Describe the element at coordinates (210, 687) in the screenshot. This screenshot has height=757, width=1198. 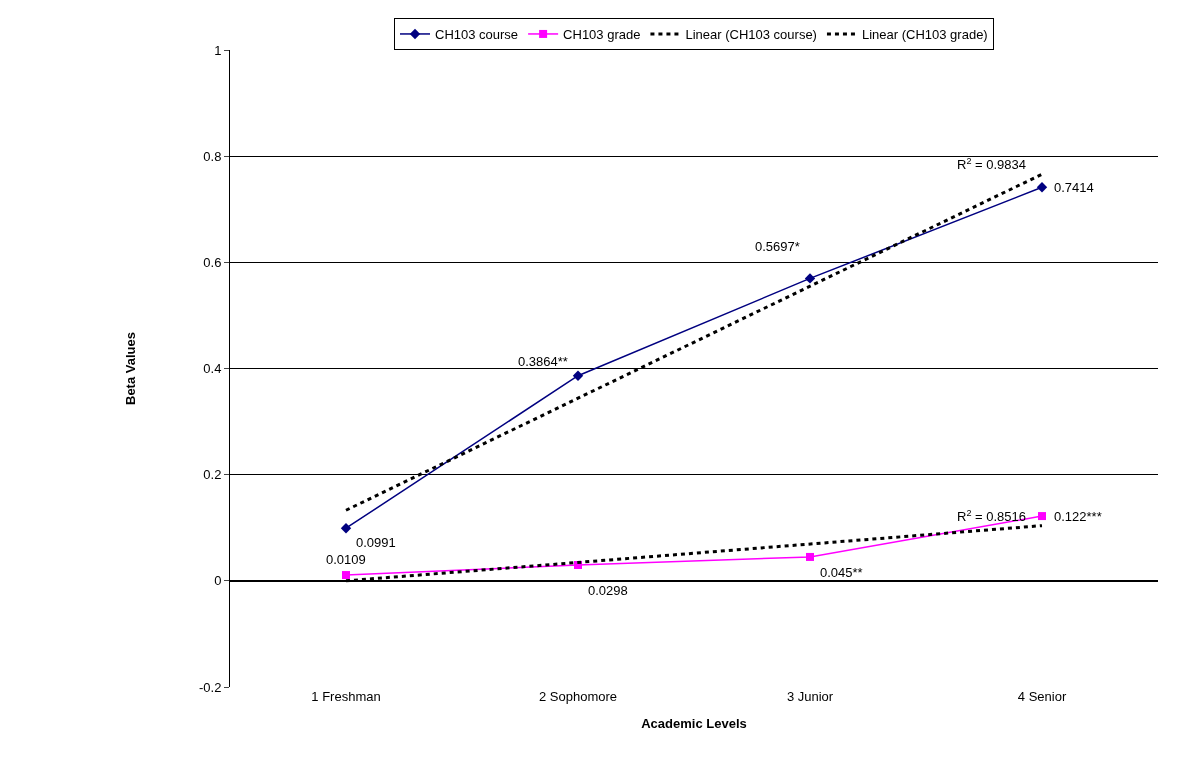
I see `y-tick-label: -0.2` at that location.